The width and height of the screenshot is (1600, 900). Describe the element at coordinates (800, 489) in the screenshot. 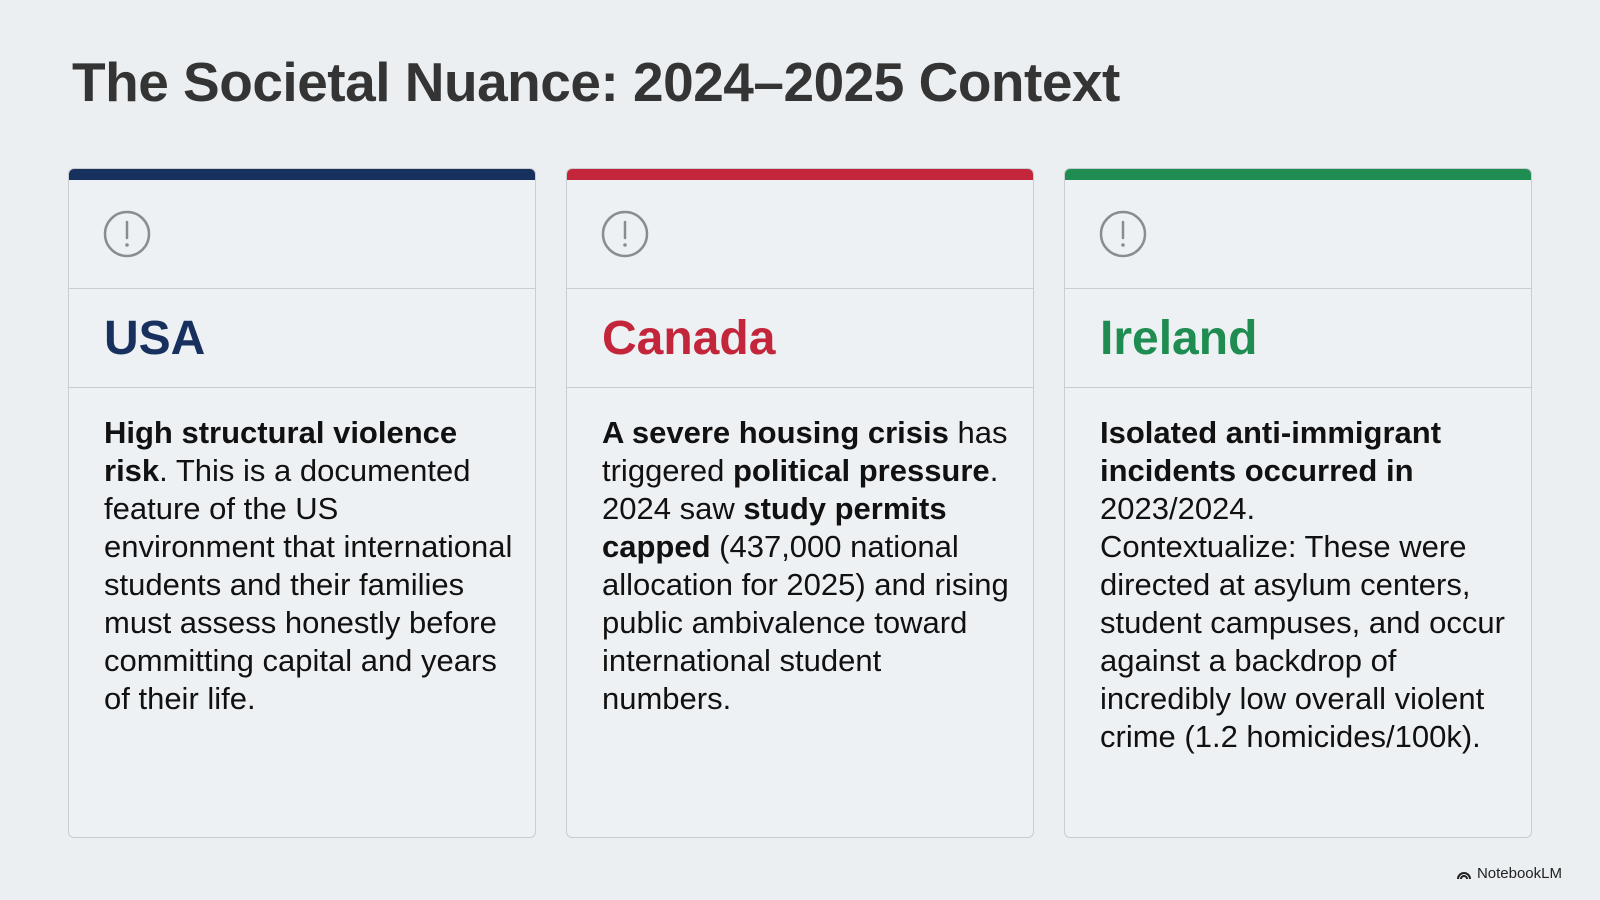

I see `text: . 2024 saw` at that location.